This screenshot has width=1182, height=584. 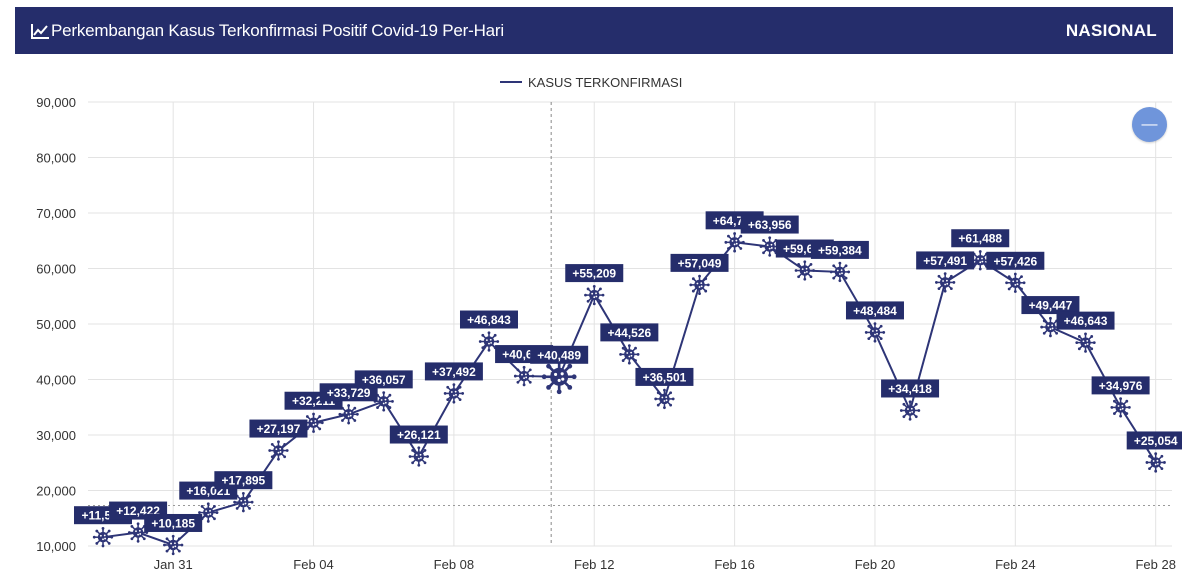 What do you see at coordinates (40, 31) in the screenshot?
I see `line-chart-icon` at bounding box center [40, 31].